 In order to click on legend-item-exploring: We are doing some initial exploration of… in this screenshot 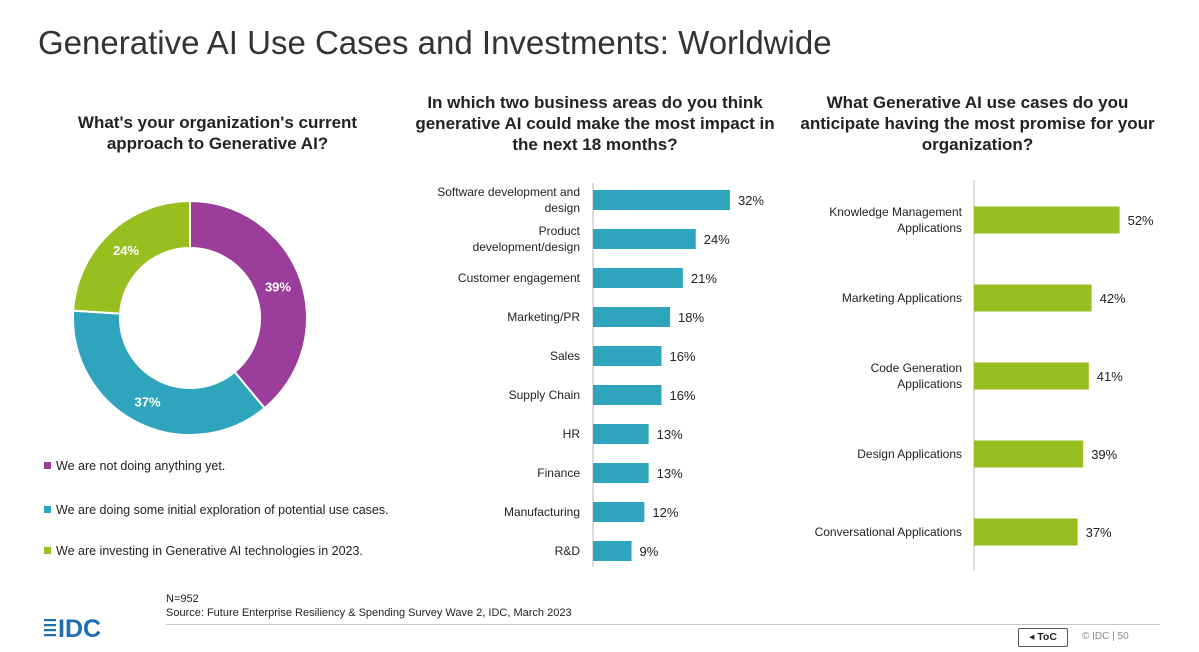, I will do `click(224, 510)`.